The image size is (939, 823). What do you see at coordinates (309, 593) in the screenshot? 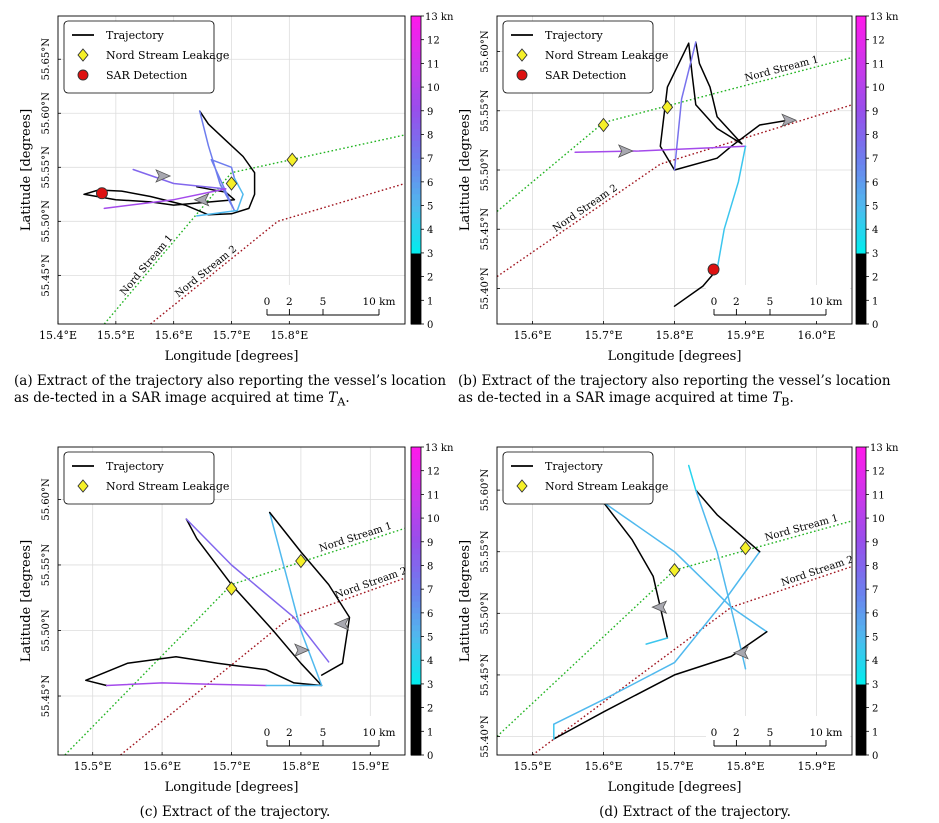
I see `trajectory-segment` at bounding box center [309, 593].